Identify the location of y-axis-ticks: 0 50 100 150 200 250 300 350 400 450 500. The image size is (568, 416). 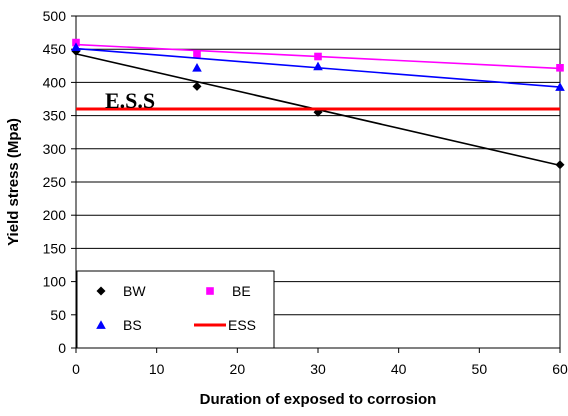
(59, 182).